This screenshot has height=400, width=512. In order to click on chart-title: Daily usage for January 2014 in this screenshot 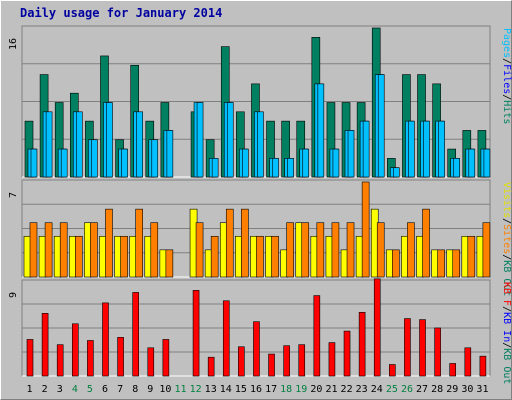, I will do `click(121, 13)`.